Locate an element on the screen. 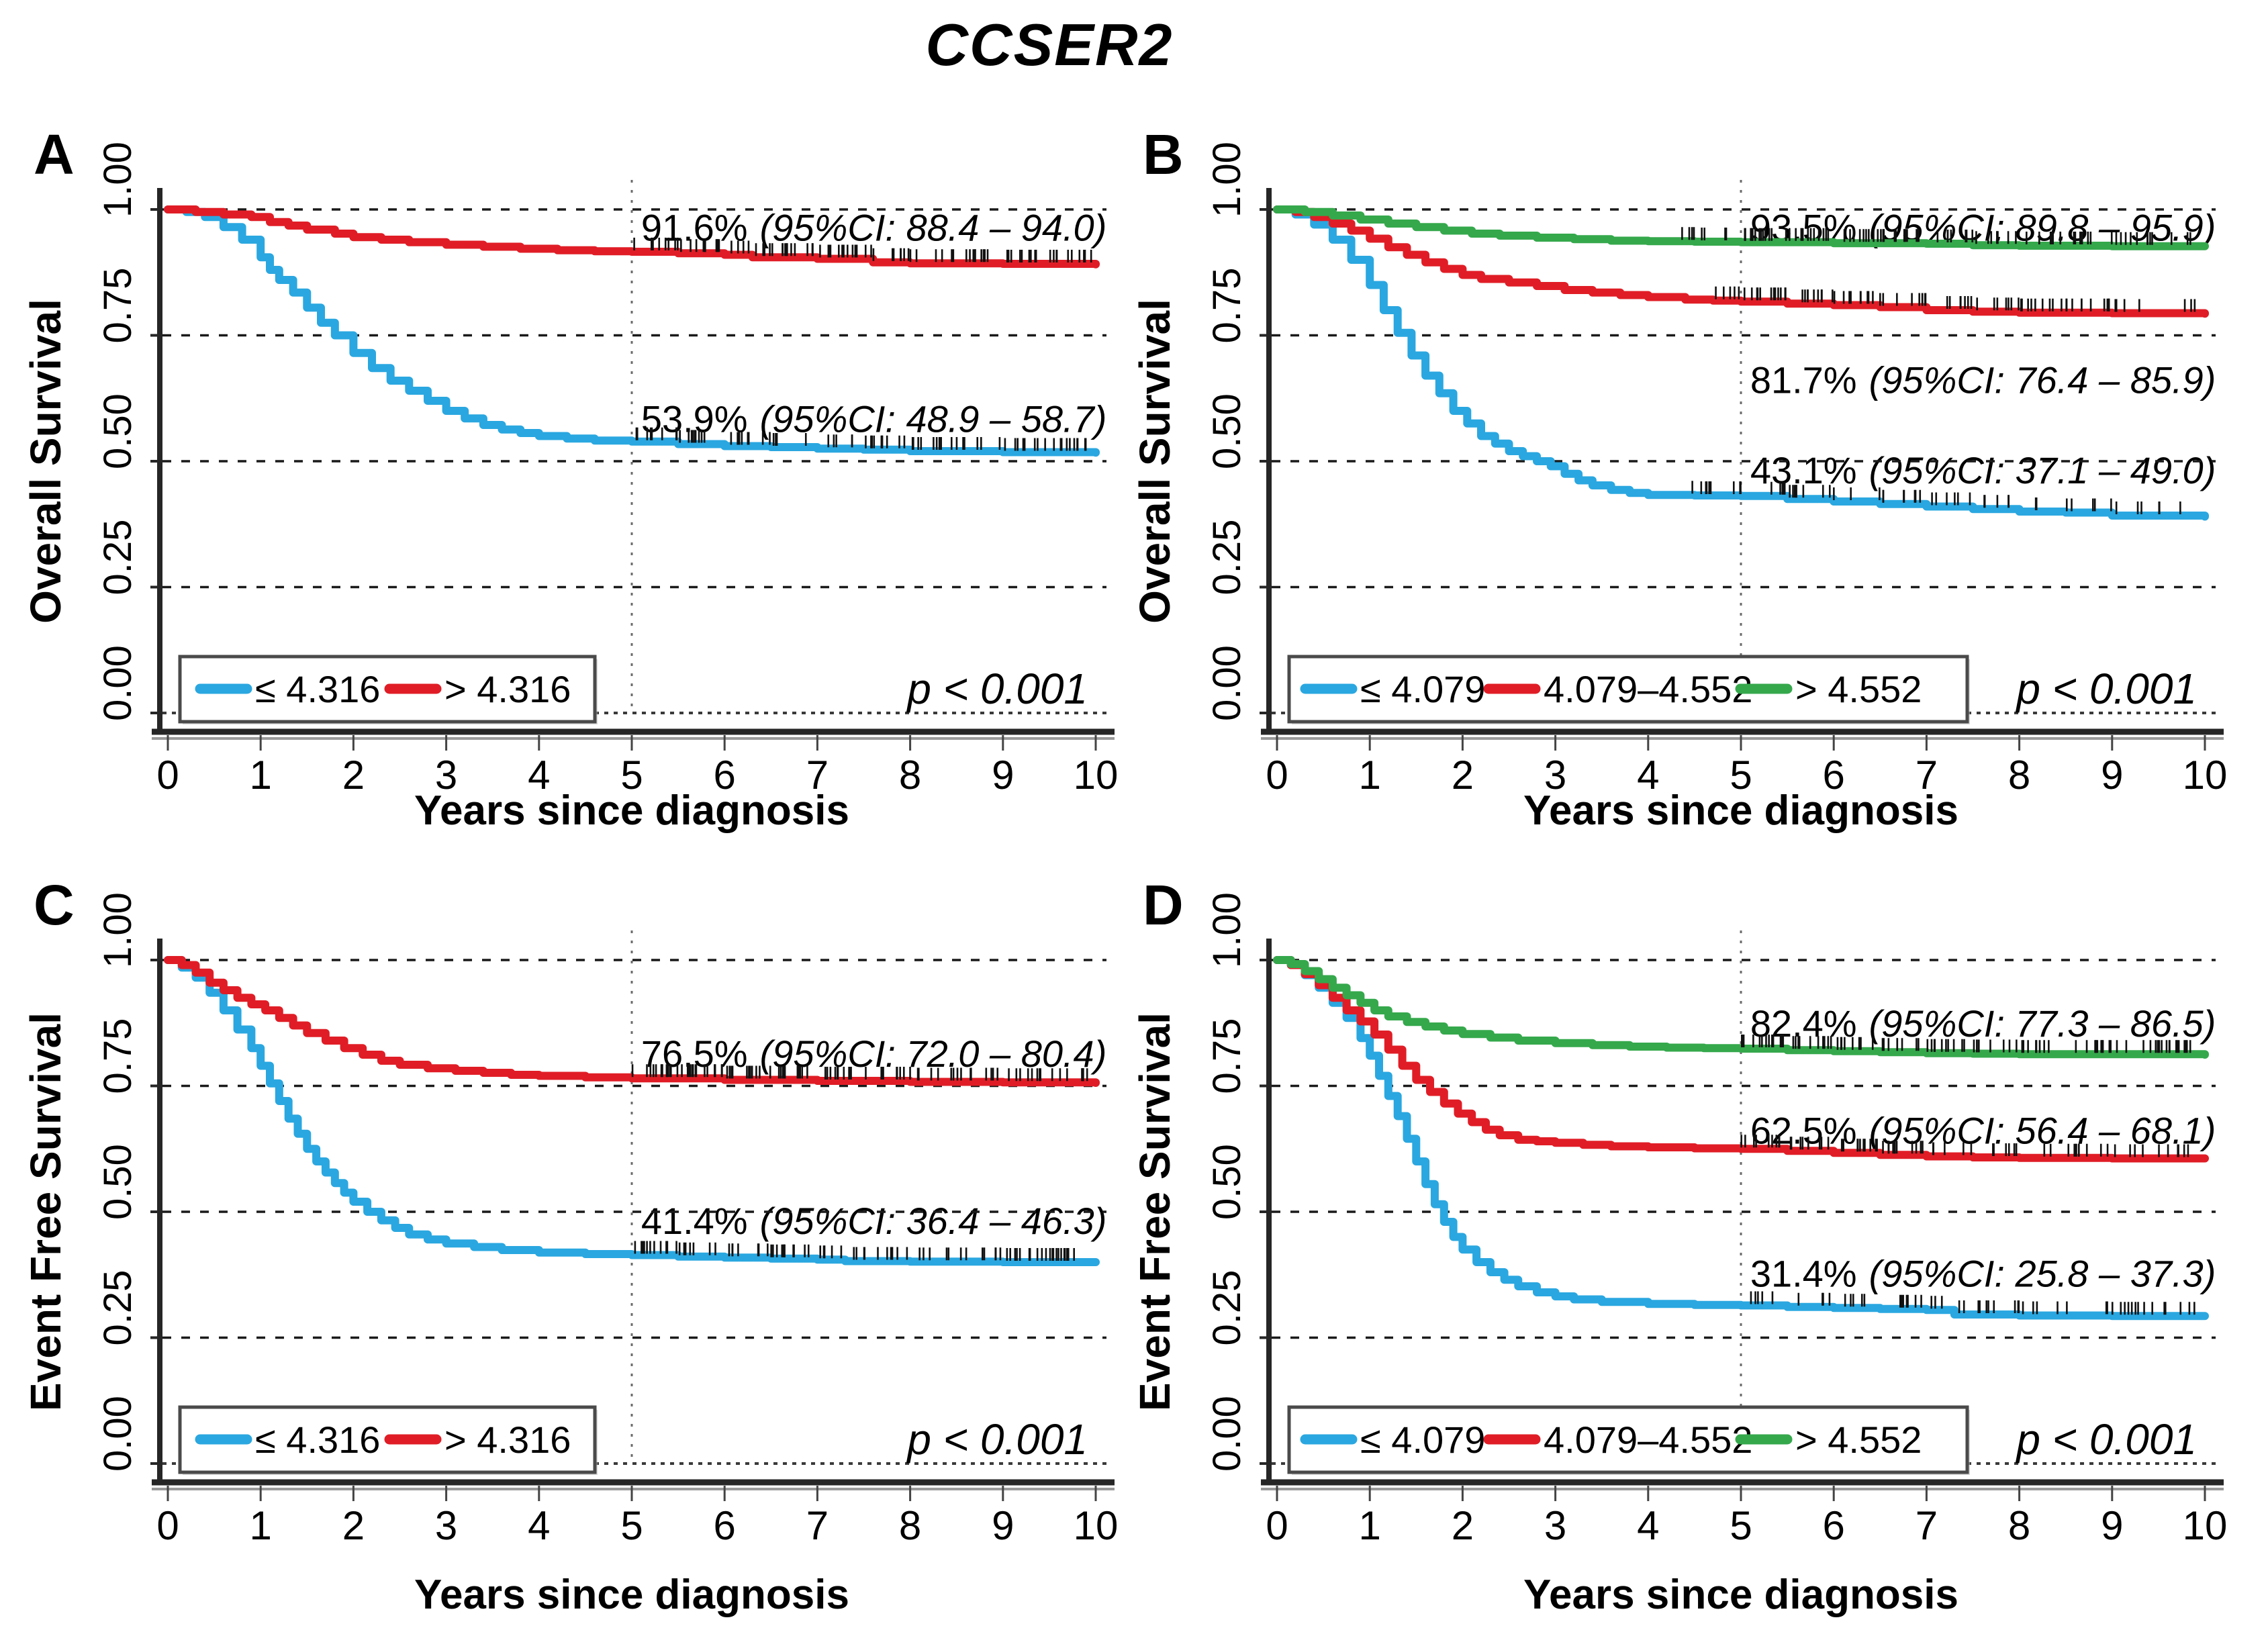 The height and width of the screenshot is (1626, 2268). legend-label: 4.079–4.552 is located at coordinates (1648, 1440).